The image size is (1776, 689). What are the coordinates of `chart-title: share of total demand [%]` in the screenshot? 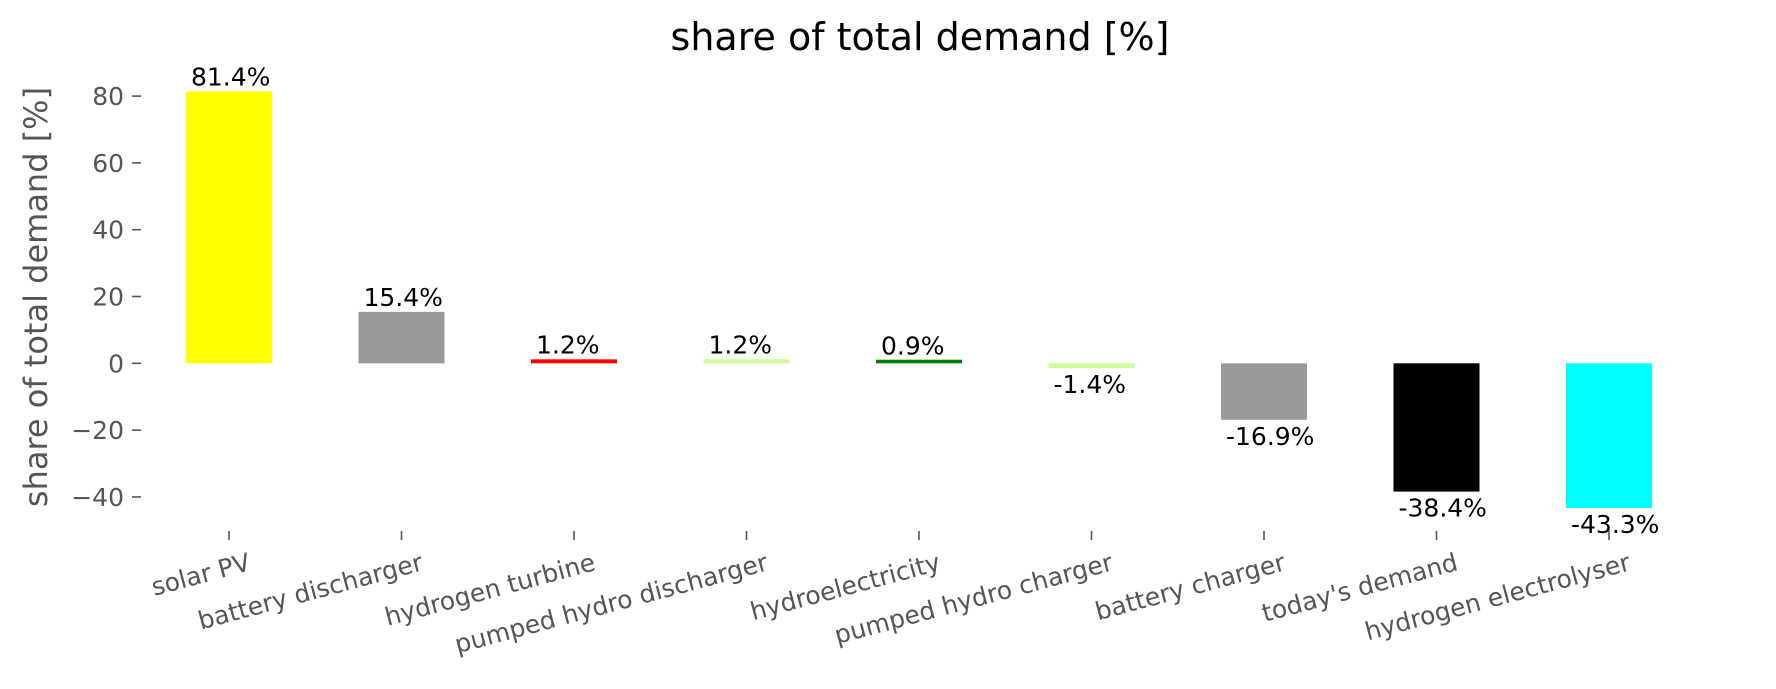 It's located at (920, 37).